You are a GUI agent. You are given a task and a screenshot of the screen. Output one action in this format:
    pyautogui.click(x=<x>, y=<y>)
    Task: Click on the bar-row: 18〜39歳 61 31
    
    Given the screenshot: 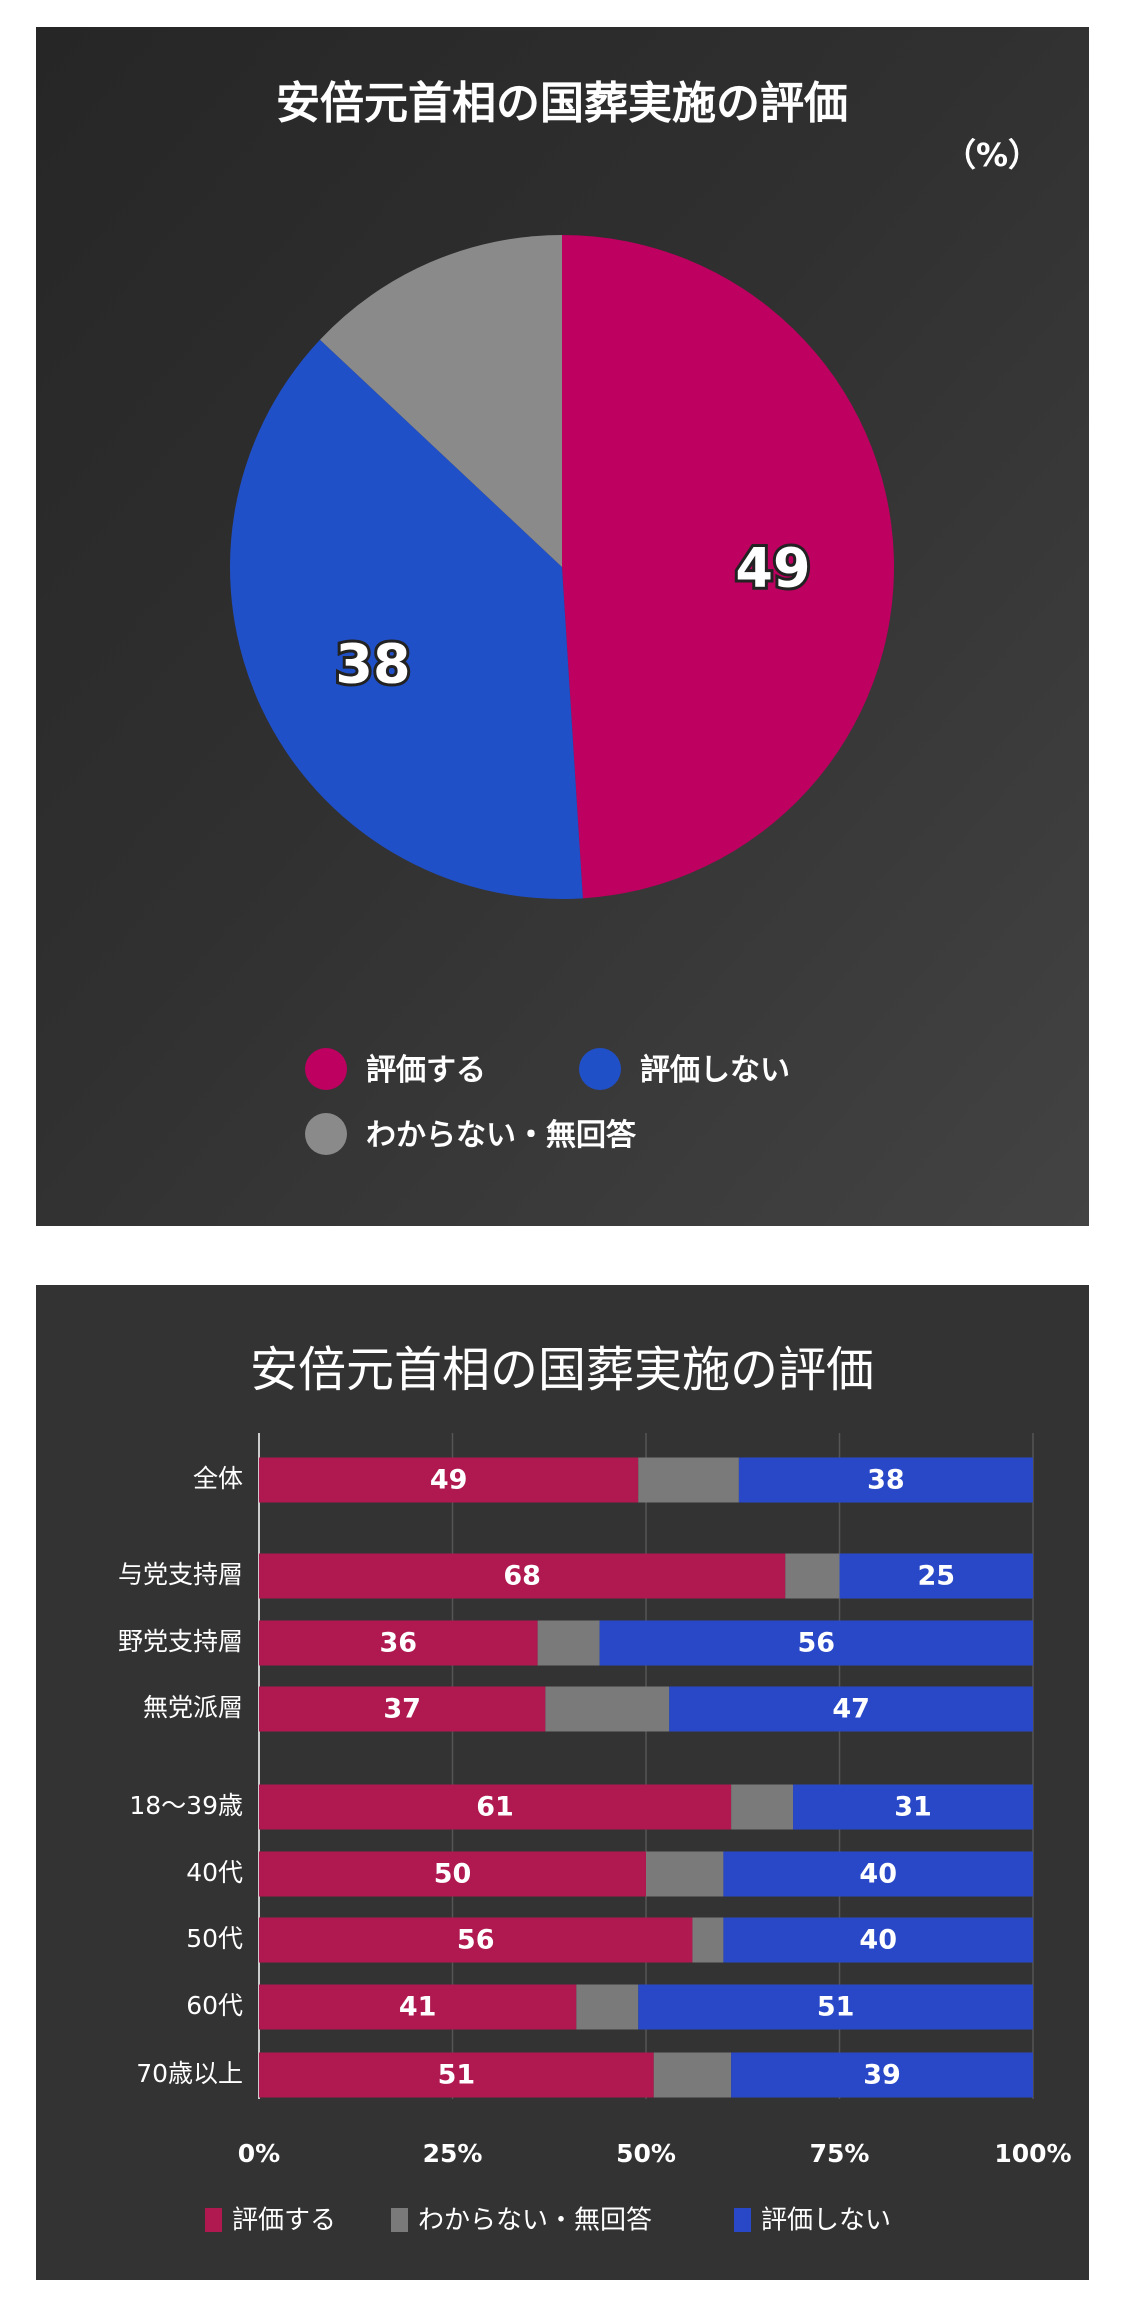 What is the action you would take?
    pyautogui.click(x=581, y=1807)
    